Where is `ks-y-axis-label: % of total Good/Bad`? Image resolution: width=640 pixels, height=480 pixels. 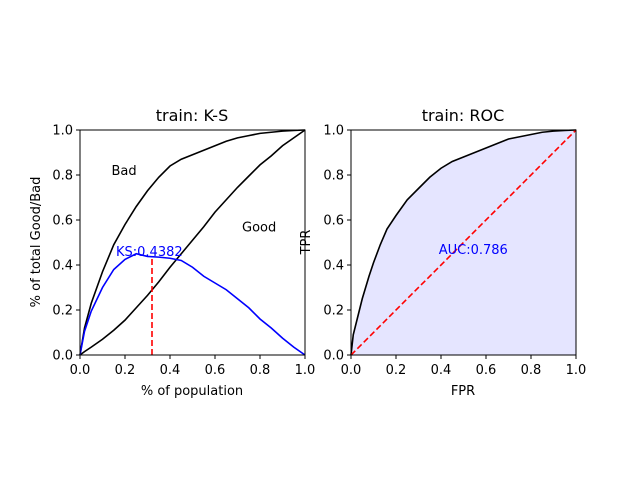
ks-y-axis-label: % of total Good/Bad is located at coordinates (36, 242).